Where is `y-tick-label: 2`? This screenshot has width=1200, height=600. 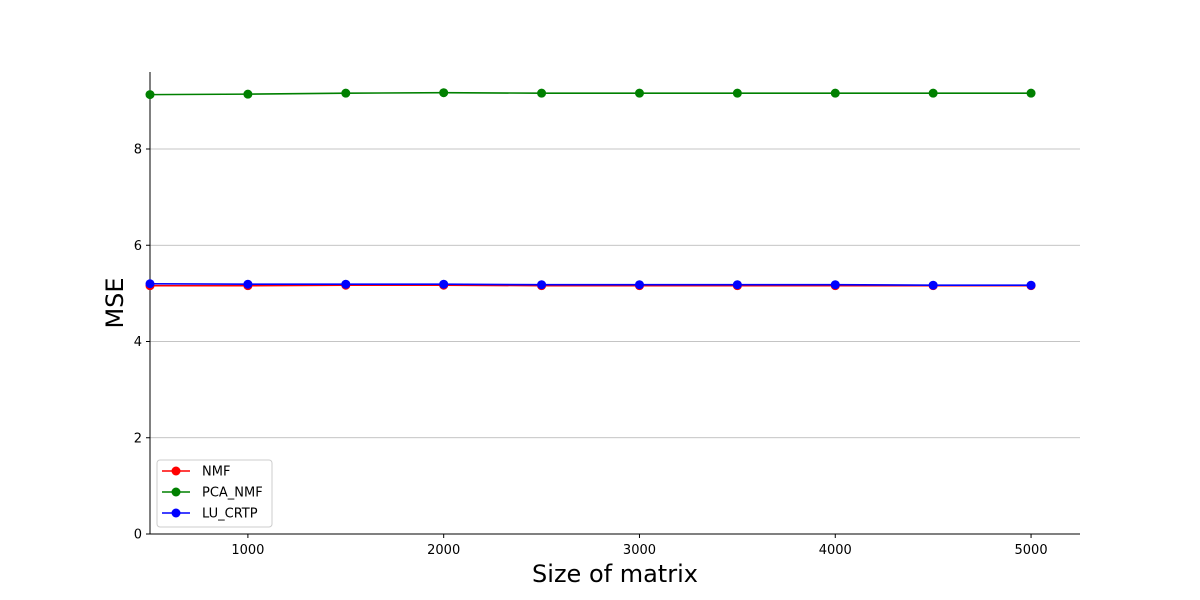 y-tick-label: 2 is located at coordinates (138, 438).